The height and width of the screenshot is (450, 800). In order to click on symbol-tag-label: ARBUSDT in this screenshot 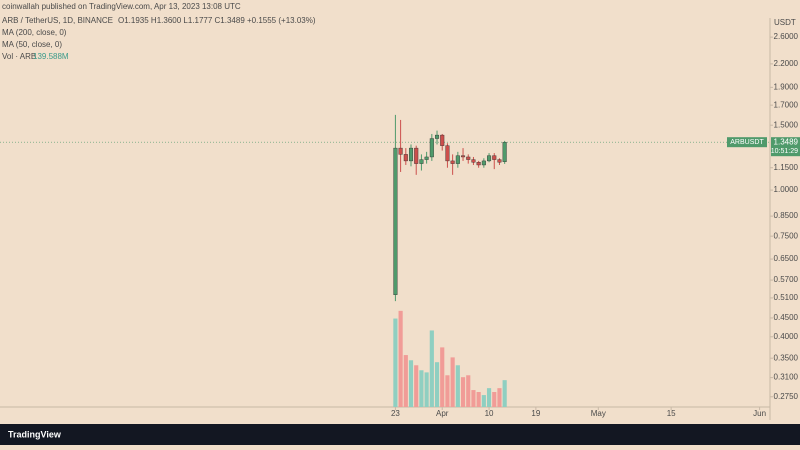, I will do `click(747, 142)`.